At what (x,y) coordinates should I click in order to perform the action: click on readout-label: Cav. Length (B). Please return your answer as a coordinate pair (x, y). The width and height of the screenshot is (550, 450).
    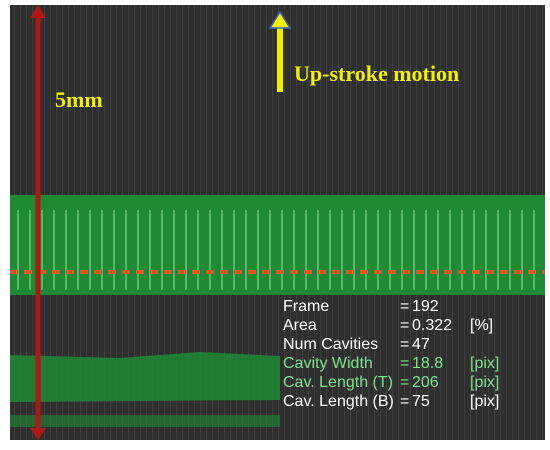
    Looking at the image, I should click on (338, 401).